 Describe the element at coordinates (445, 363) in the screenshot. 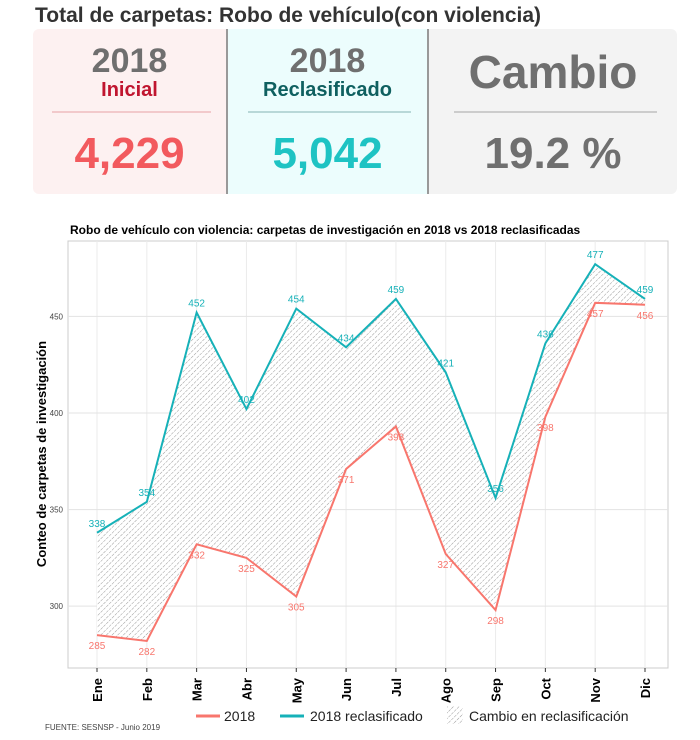

I see `data-label-reclasificado: 421` at that location.